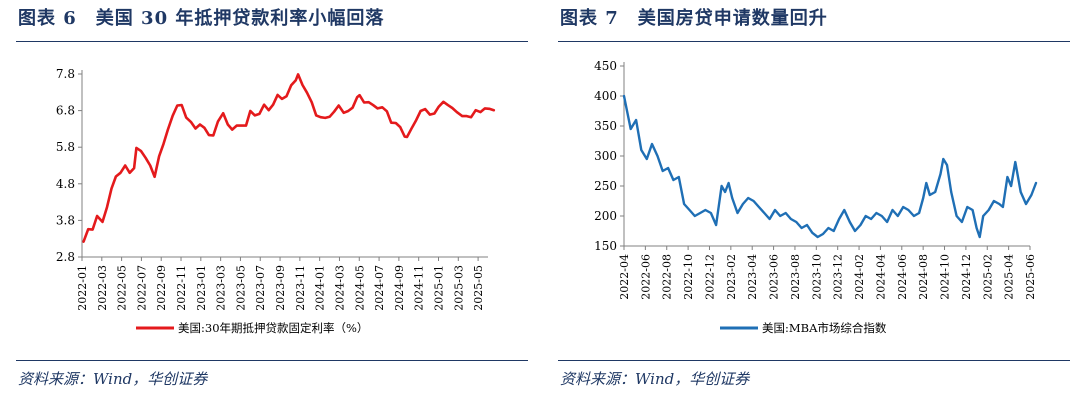 This screenshot has width=1080, height=401. What do you see at coordinates (359, 288) in the screenshot?
I see `x-tick-label: 2024-05` at bounding box center [359, 288].